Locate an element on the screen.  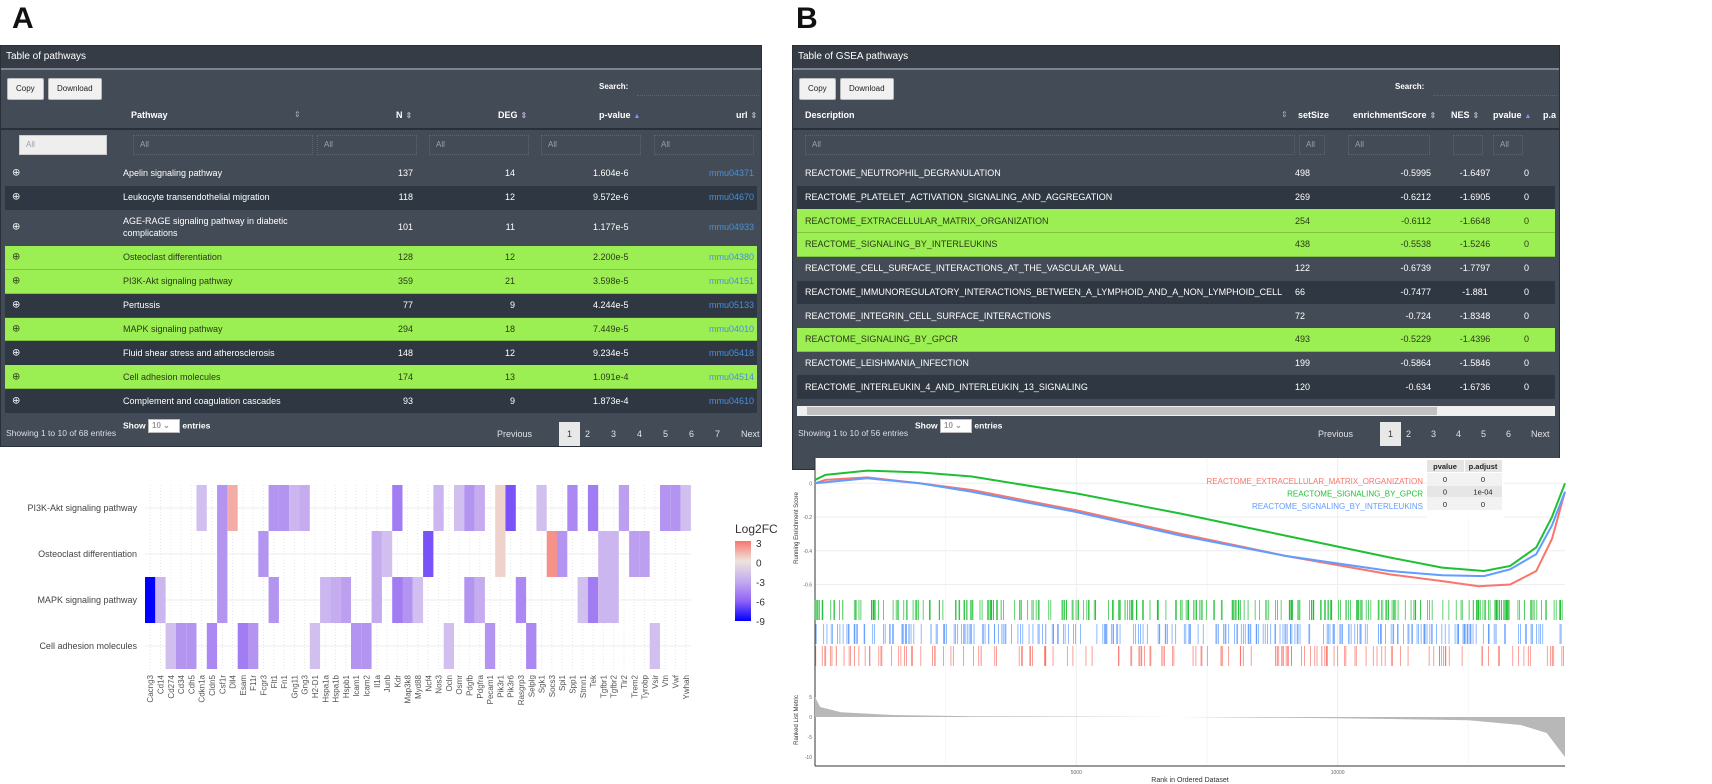
url-link: mmu04610 is located at coordinates (731, 400).